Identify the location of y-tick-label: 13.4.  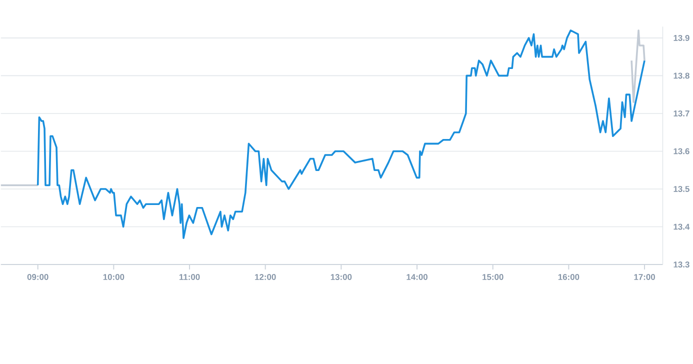
(682, 227).